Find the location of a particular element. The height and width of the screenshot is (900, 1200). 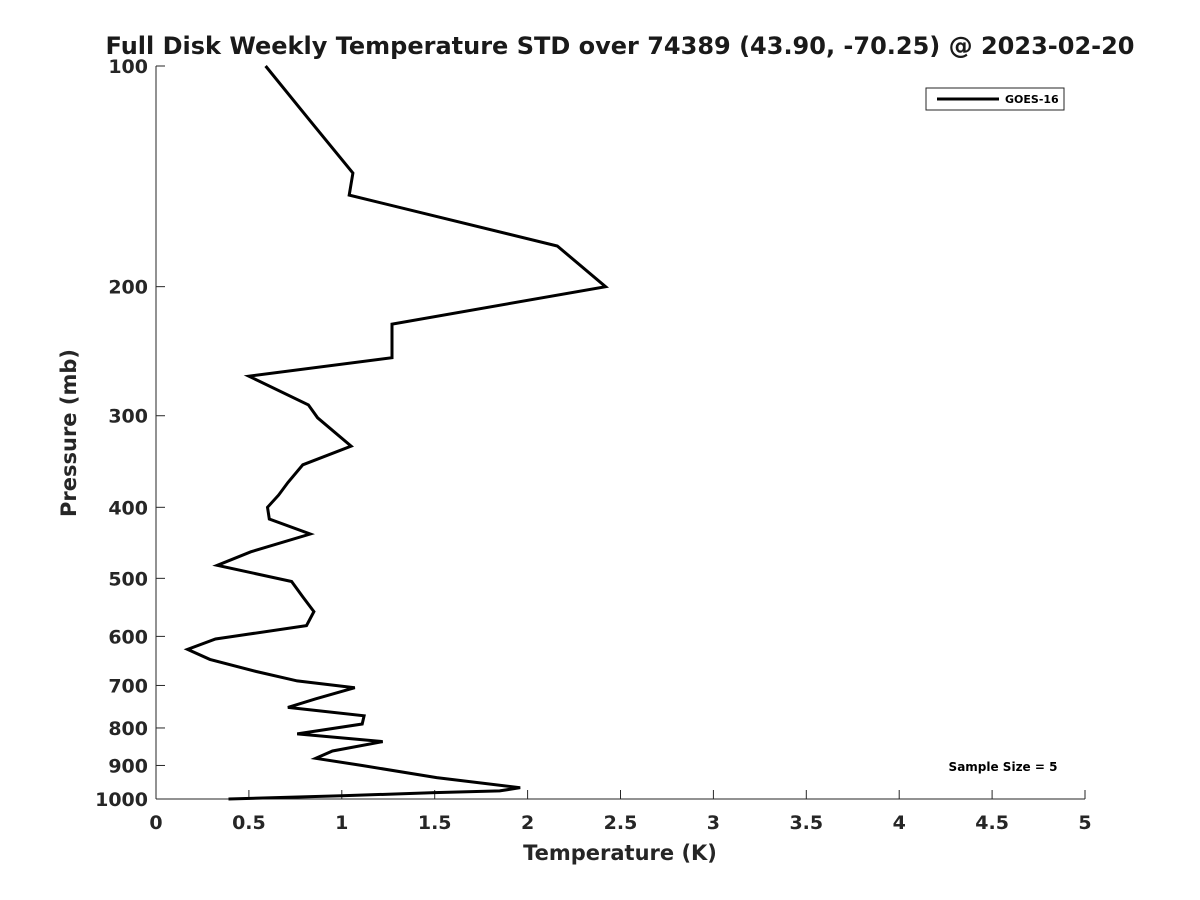

x-tick-label: 5 is located at coordinates (1084, 823).